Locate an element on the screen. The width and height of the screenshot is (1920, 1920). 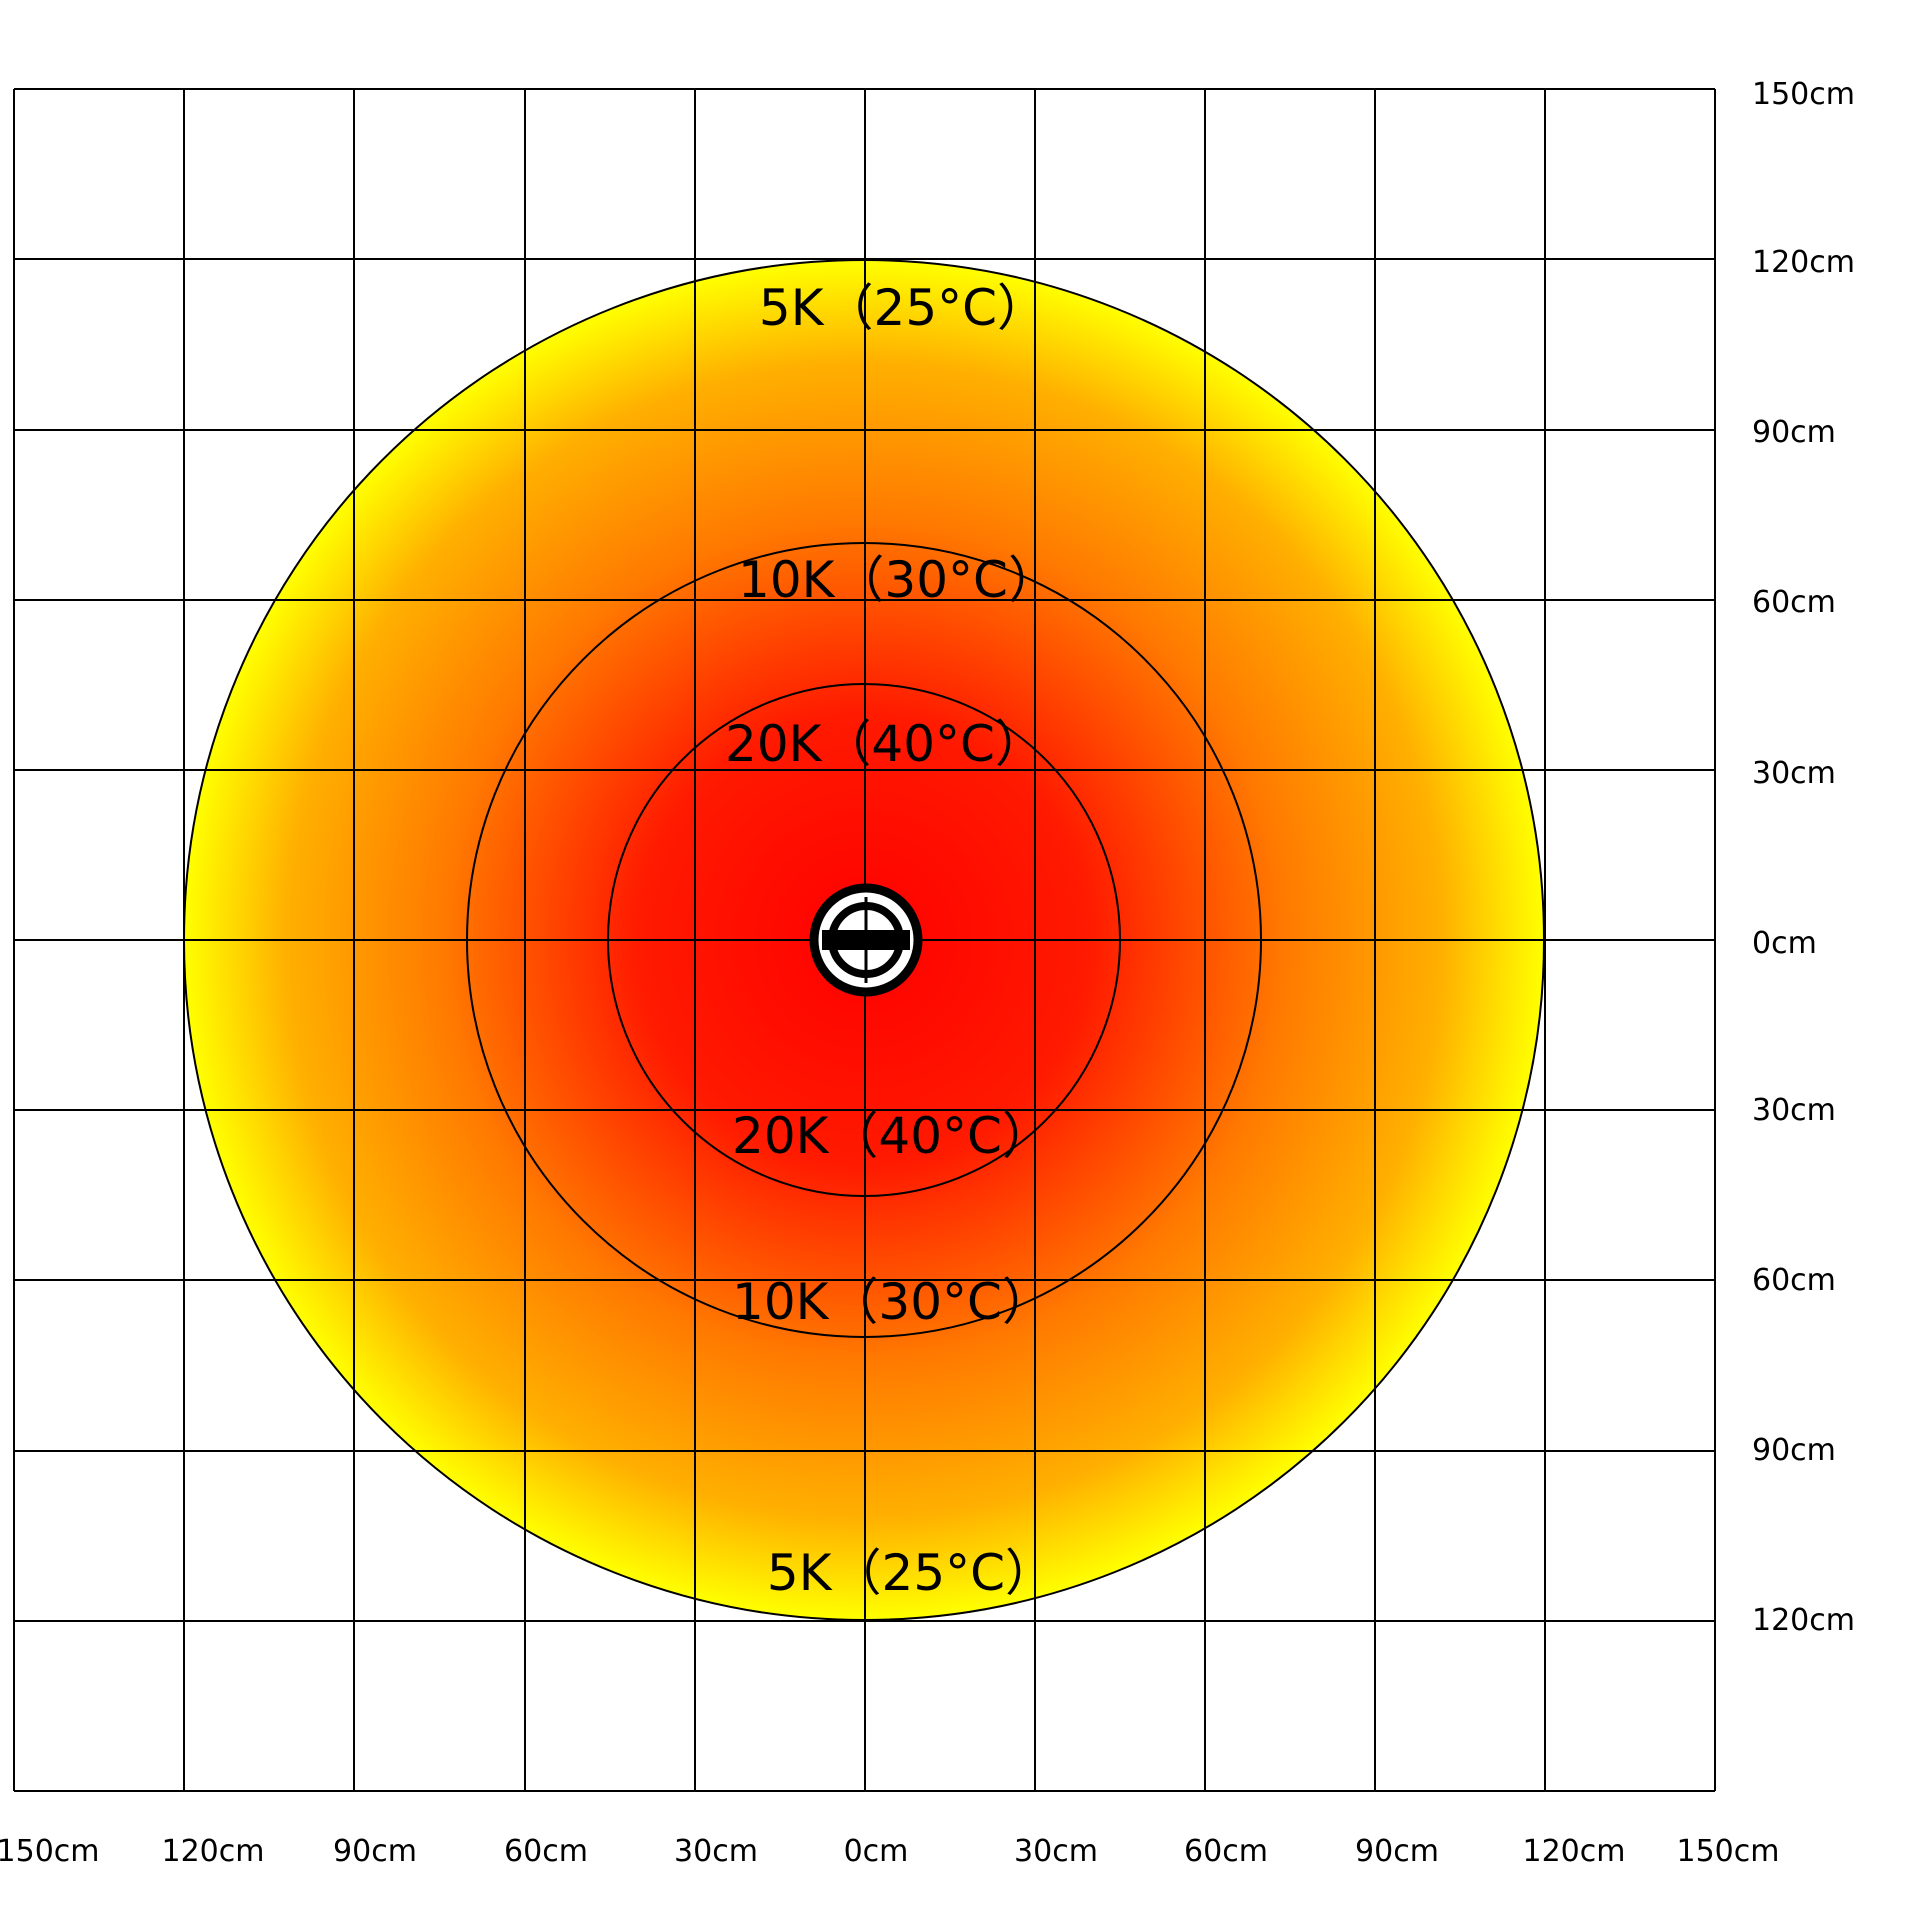
zone-10k-label-top: 10K（30°C） is located at coordinates (898, 580).